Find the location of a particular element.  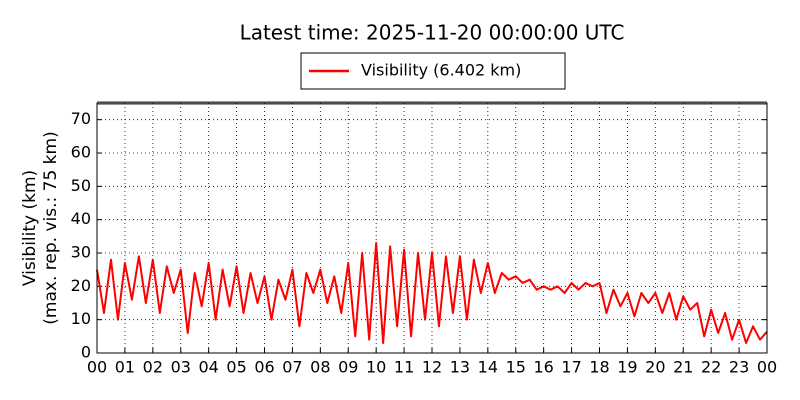

x-tick-label: 02 is located at coordinates (153, 367).